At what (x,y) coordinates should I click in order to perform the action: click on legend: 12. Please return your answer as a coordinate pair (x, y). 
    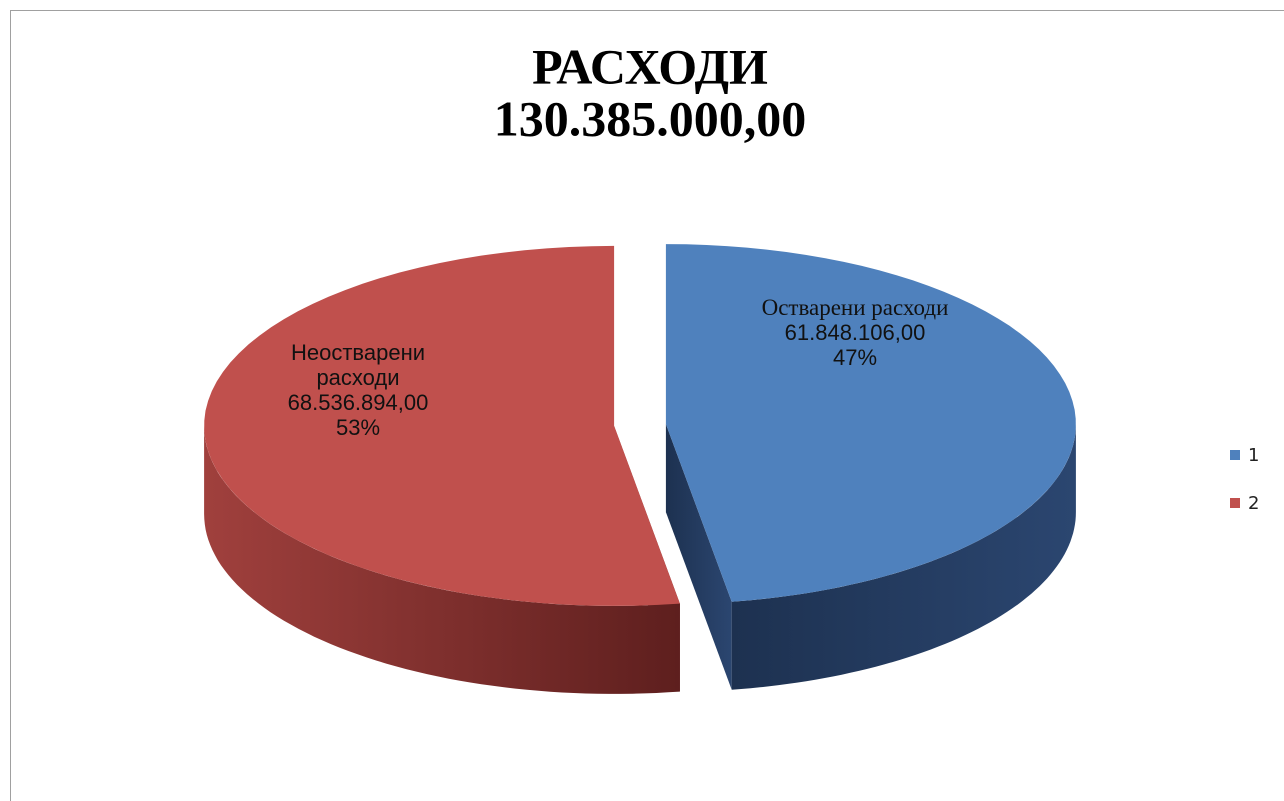
    Looking at the image, I should click on (1244, 479).